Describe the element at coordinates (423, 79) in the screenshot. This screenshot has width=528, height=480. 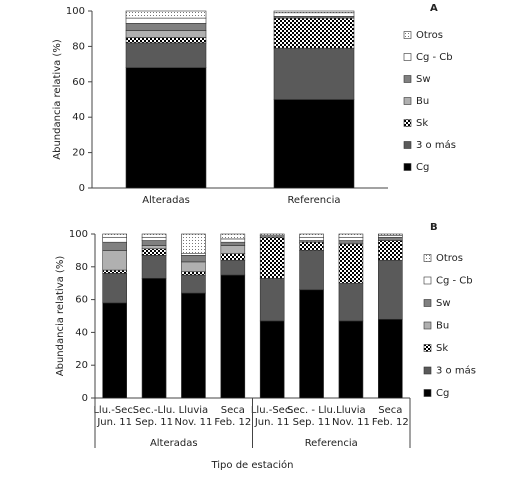
I see `legend-label: Sw` at that location.